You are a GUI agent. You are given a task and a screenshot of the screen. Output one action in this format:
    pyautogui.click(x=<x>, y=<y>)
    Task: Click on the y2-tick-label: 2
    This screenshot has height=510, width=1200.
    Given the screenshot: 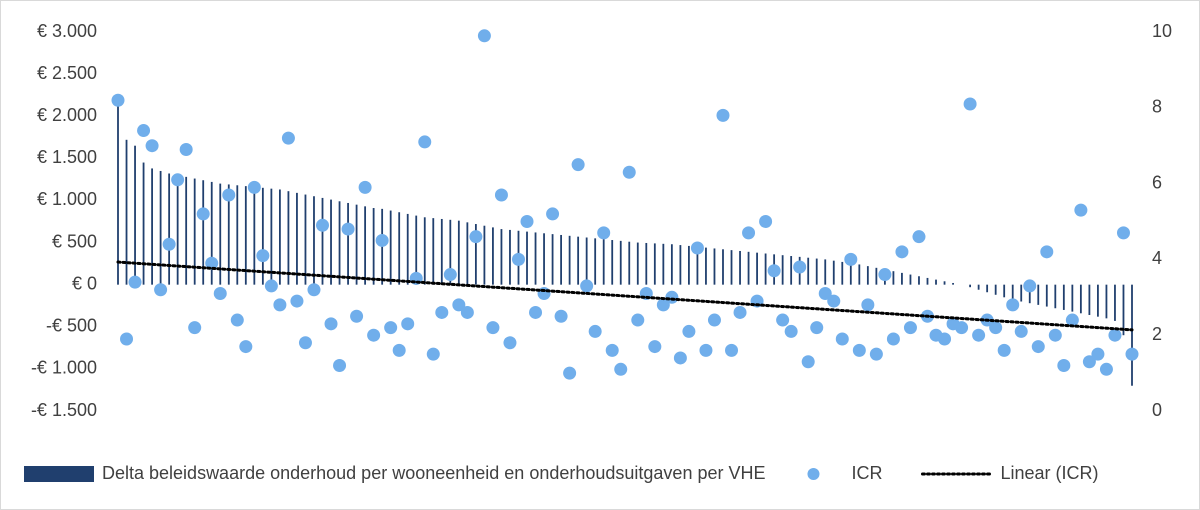 What is the action you would take?
    pyautogui.click(x=1157, y=334)
    